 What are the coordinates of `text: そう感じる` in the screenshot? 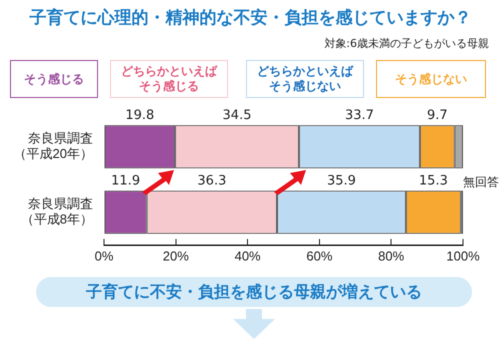 It's located at (54, 79).